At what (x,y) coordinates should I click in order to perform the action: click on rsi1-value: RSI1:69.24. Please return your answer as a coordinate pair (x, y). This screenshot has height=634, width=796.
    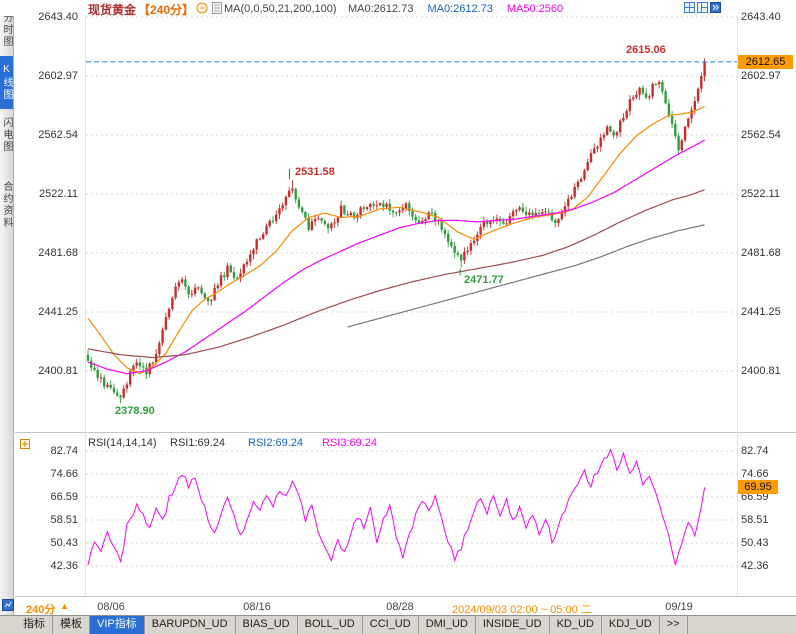
    Looking at the image, I should click on (198, 443).